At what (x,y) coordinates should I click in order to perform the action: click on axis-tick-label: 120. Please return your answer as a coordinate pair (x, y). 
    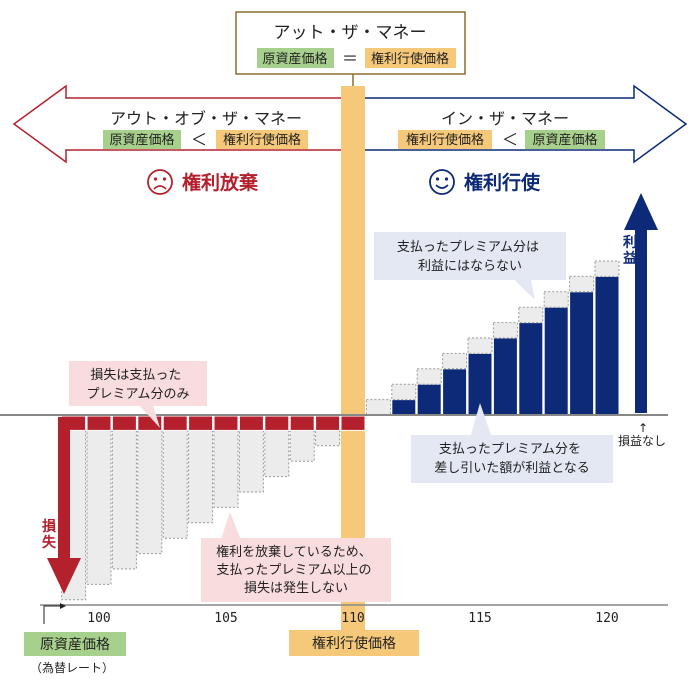
    Looking at the image, I should click on (606, 618).